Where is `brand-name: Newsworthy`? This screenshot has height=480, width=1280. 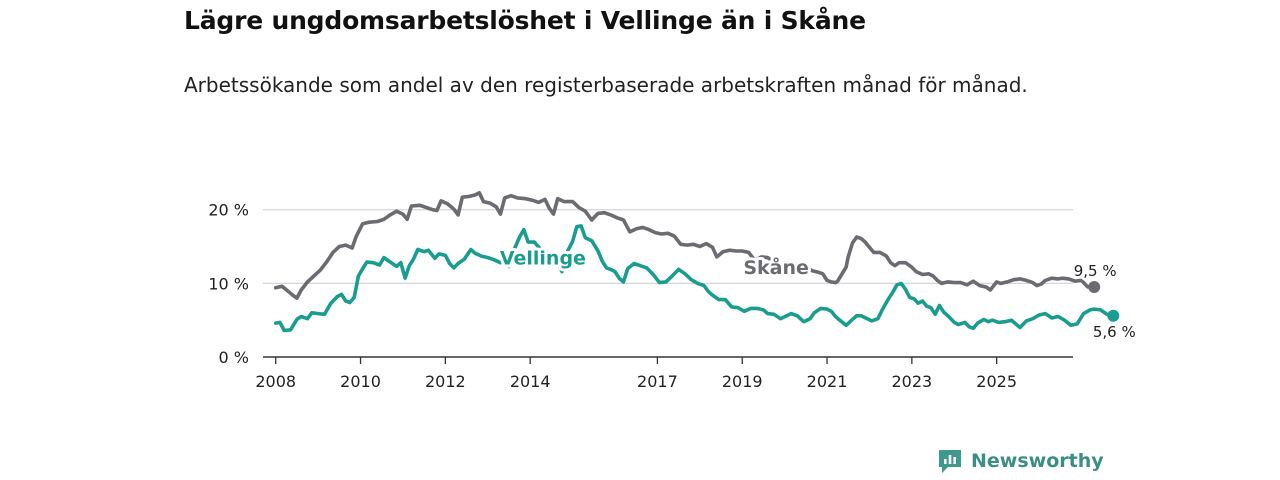
brand-name: Newsworthy is located at coordinates (1037, 461).